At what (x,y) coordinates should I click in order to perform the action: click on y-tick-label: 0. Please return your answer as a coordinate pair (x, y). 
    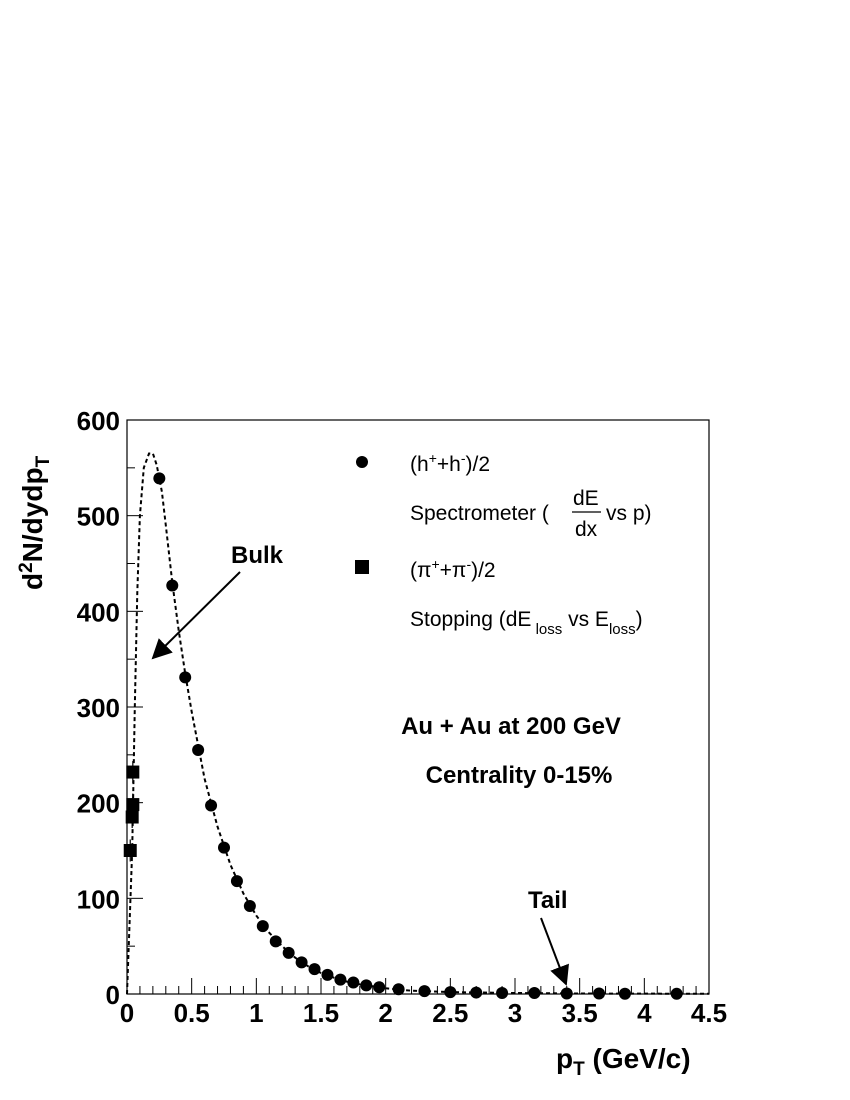
    Looking at the image, I should click on (113, 995).